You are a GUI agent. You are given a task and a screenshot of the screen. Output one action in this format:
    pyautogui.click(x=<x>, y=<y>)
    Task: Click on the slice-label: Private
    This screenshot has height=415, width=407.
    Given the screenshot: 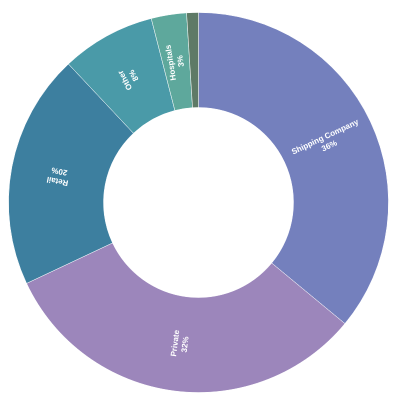 What is the action you would take?
    pyautogui.click(x=175, y=342)
    